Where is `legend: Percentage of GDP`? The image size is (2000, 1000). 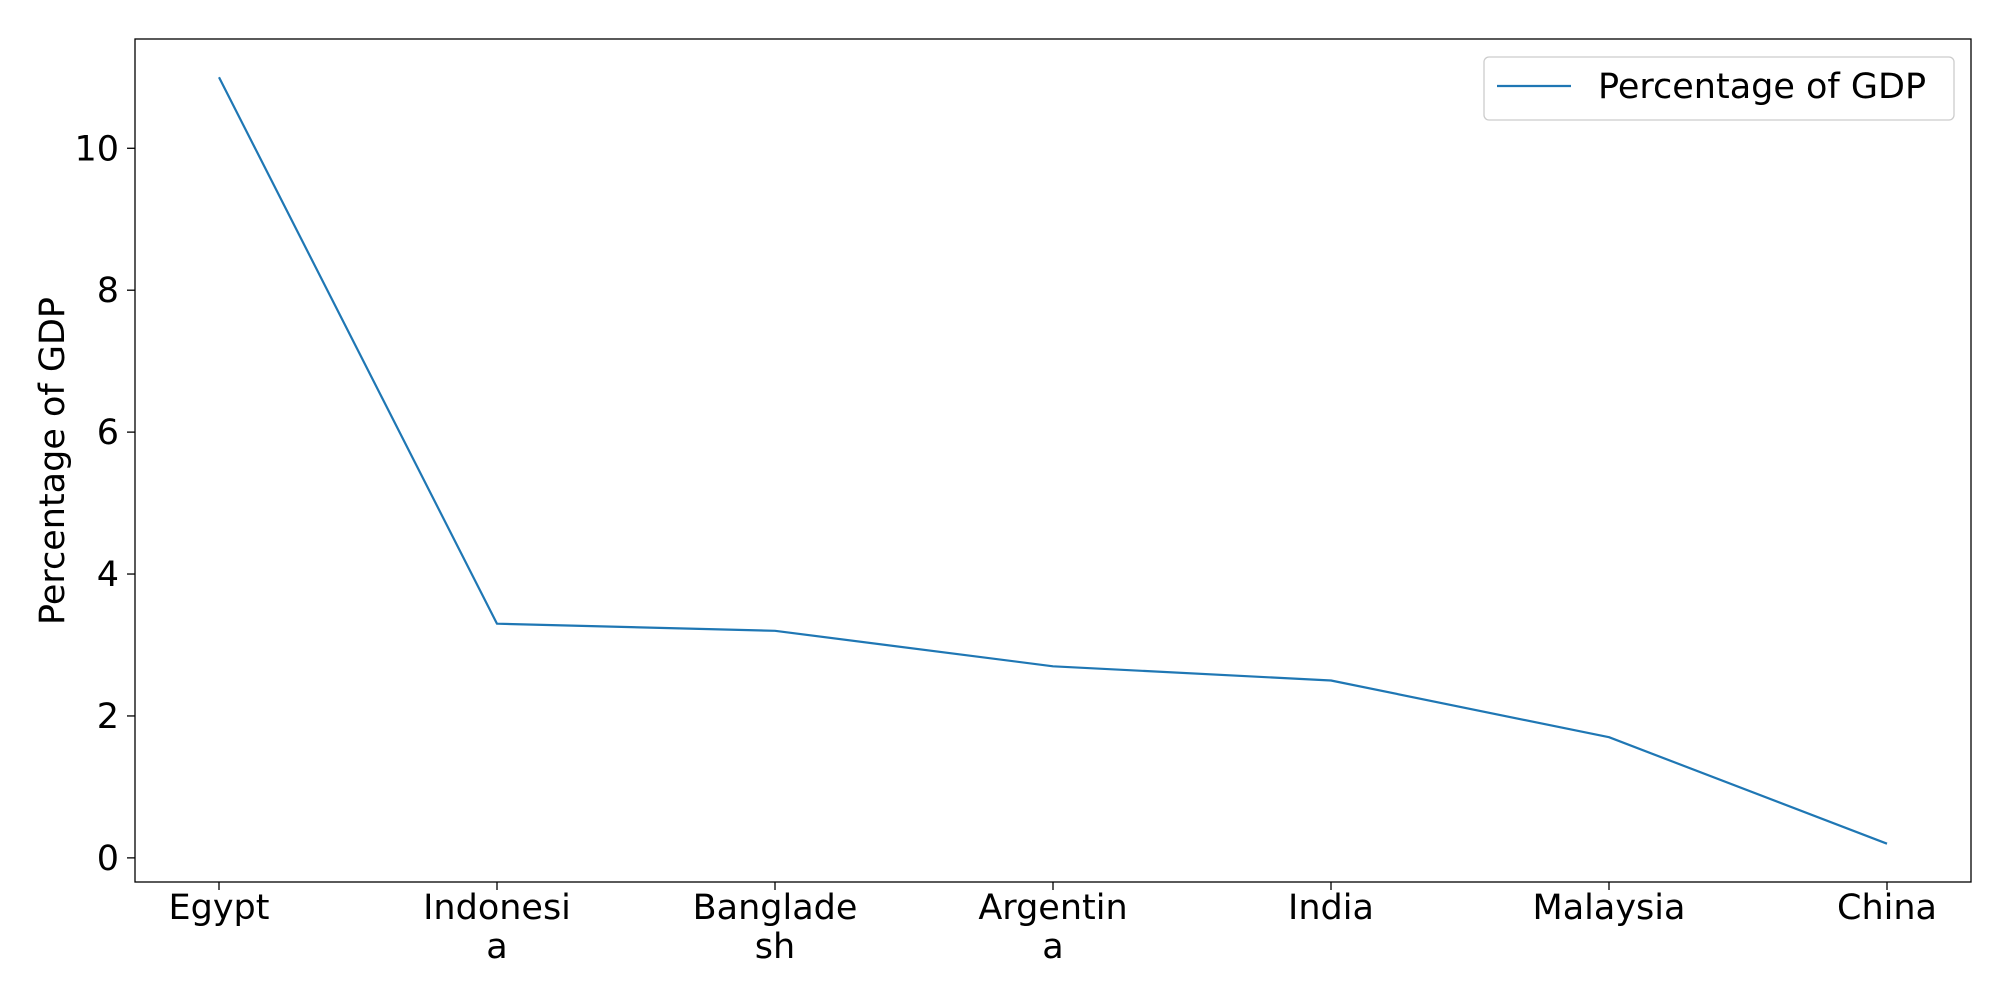 legend: Percentage of GDP is located at coordinates (1719, 88).